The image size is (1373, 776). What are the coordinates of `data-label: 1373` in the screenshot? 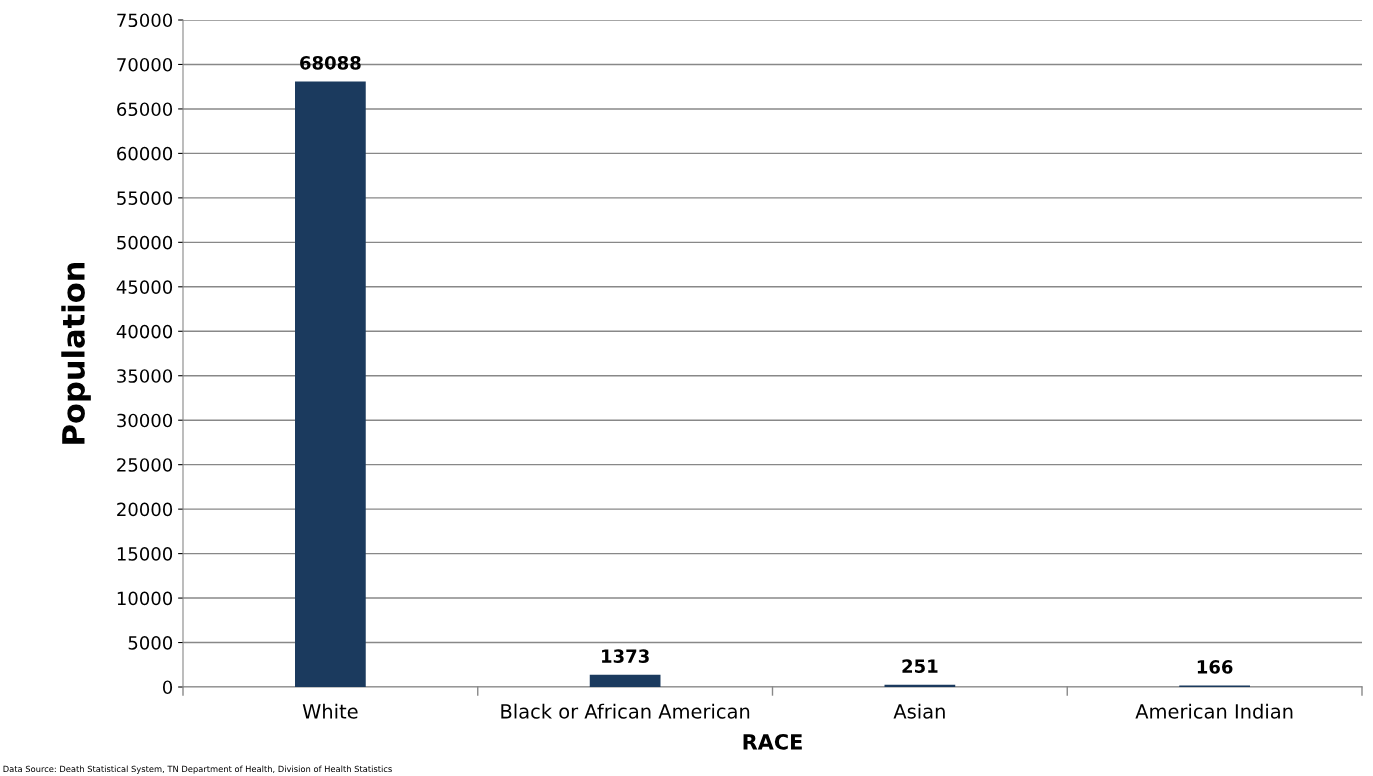 It's located at (625, 656).